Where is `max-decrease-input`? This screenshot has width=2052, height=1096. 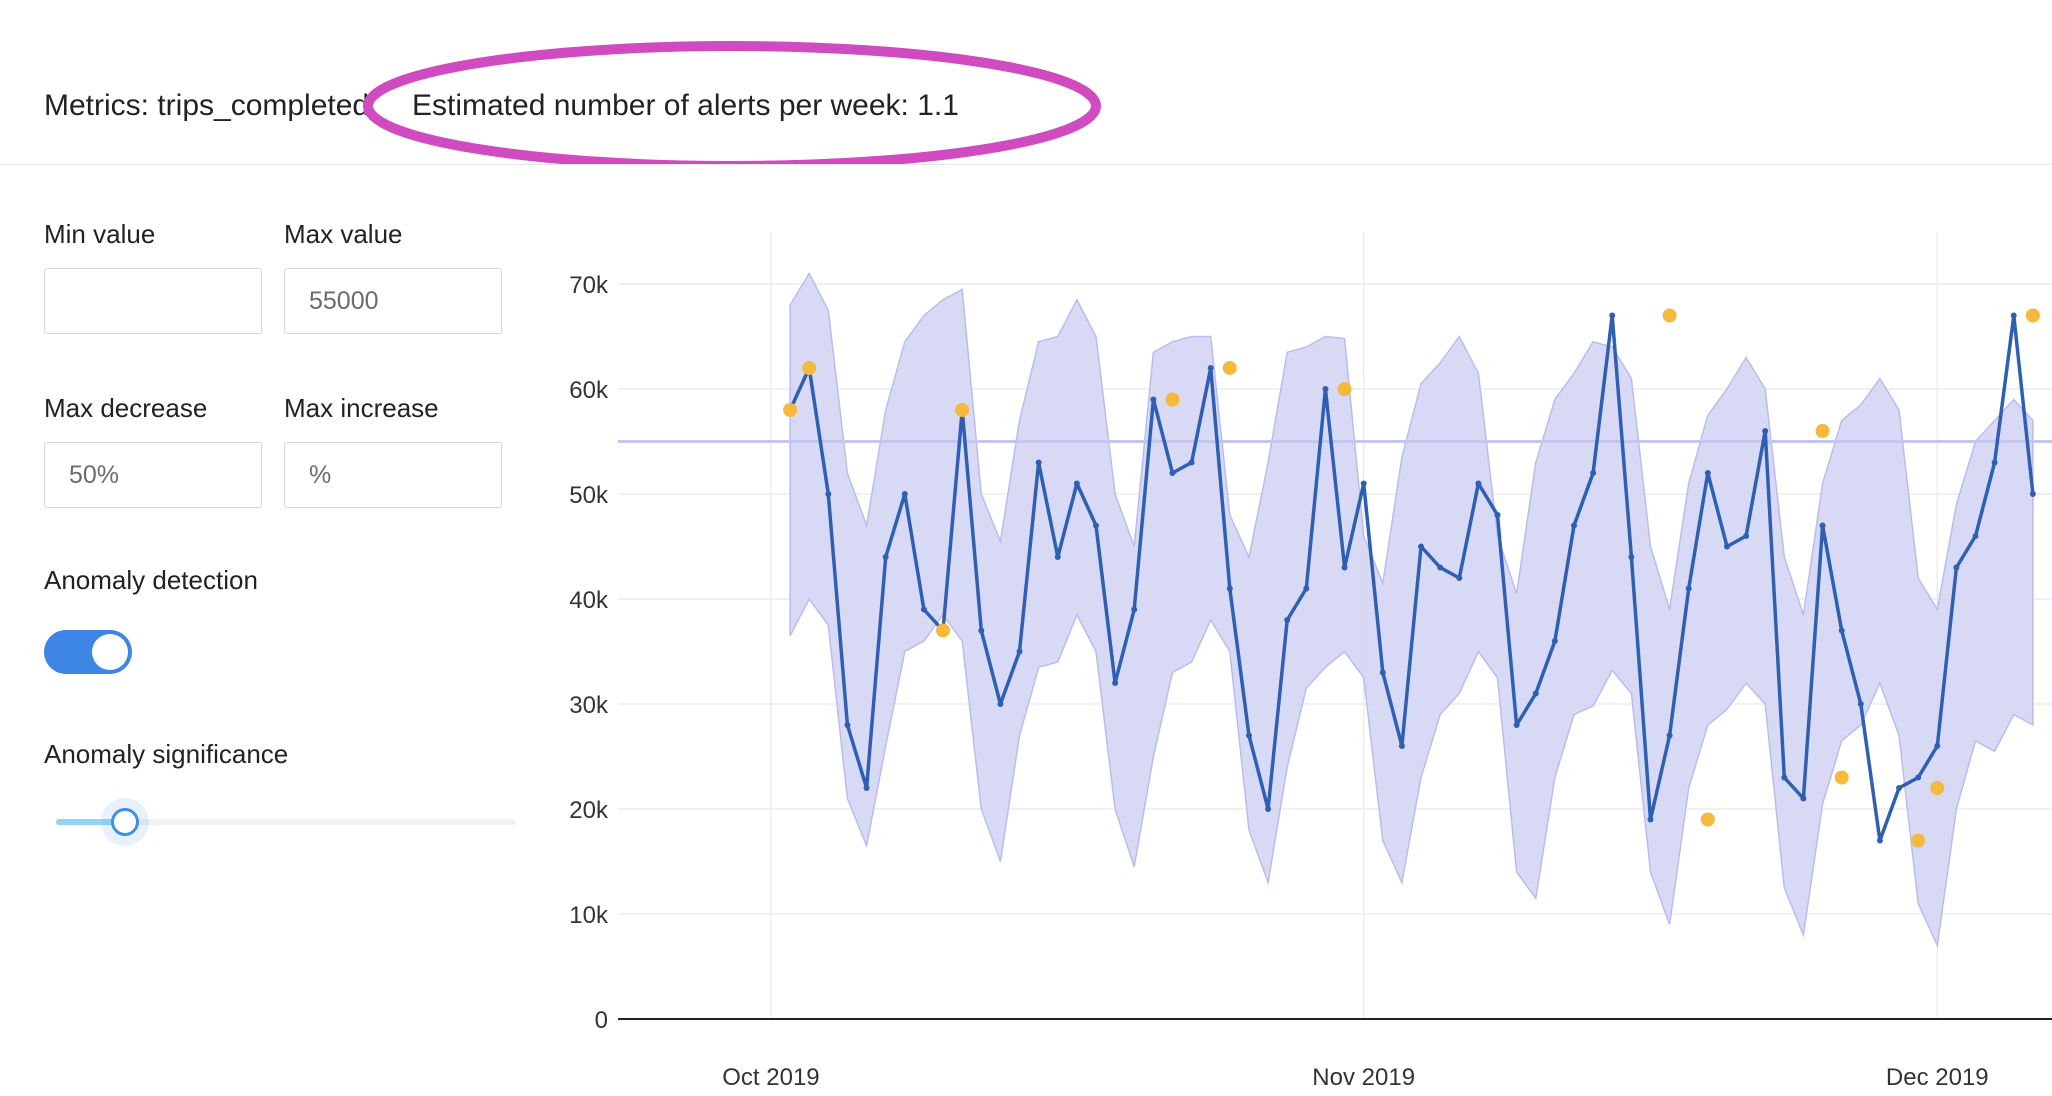
max-decrease-input is located at coordinates (153, 475).